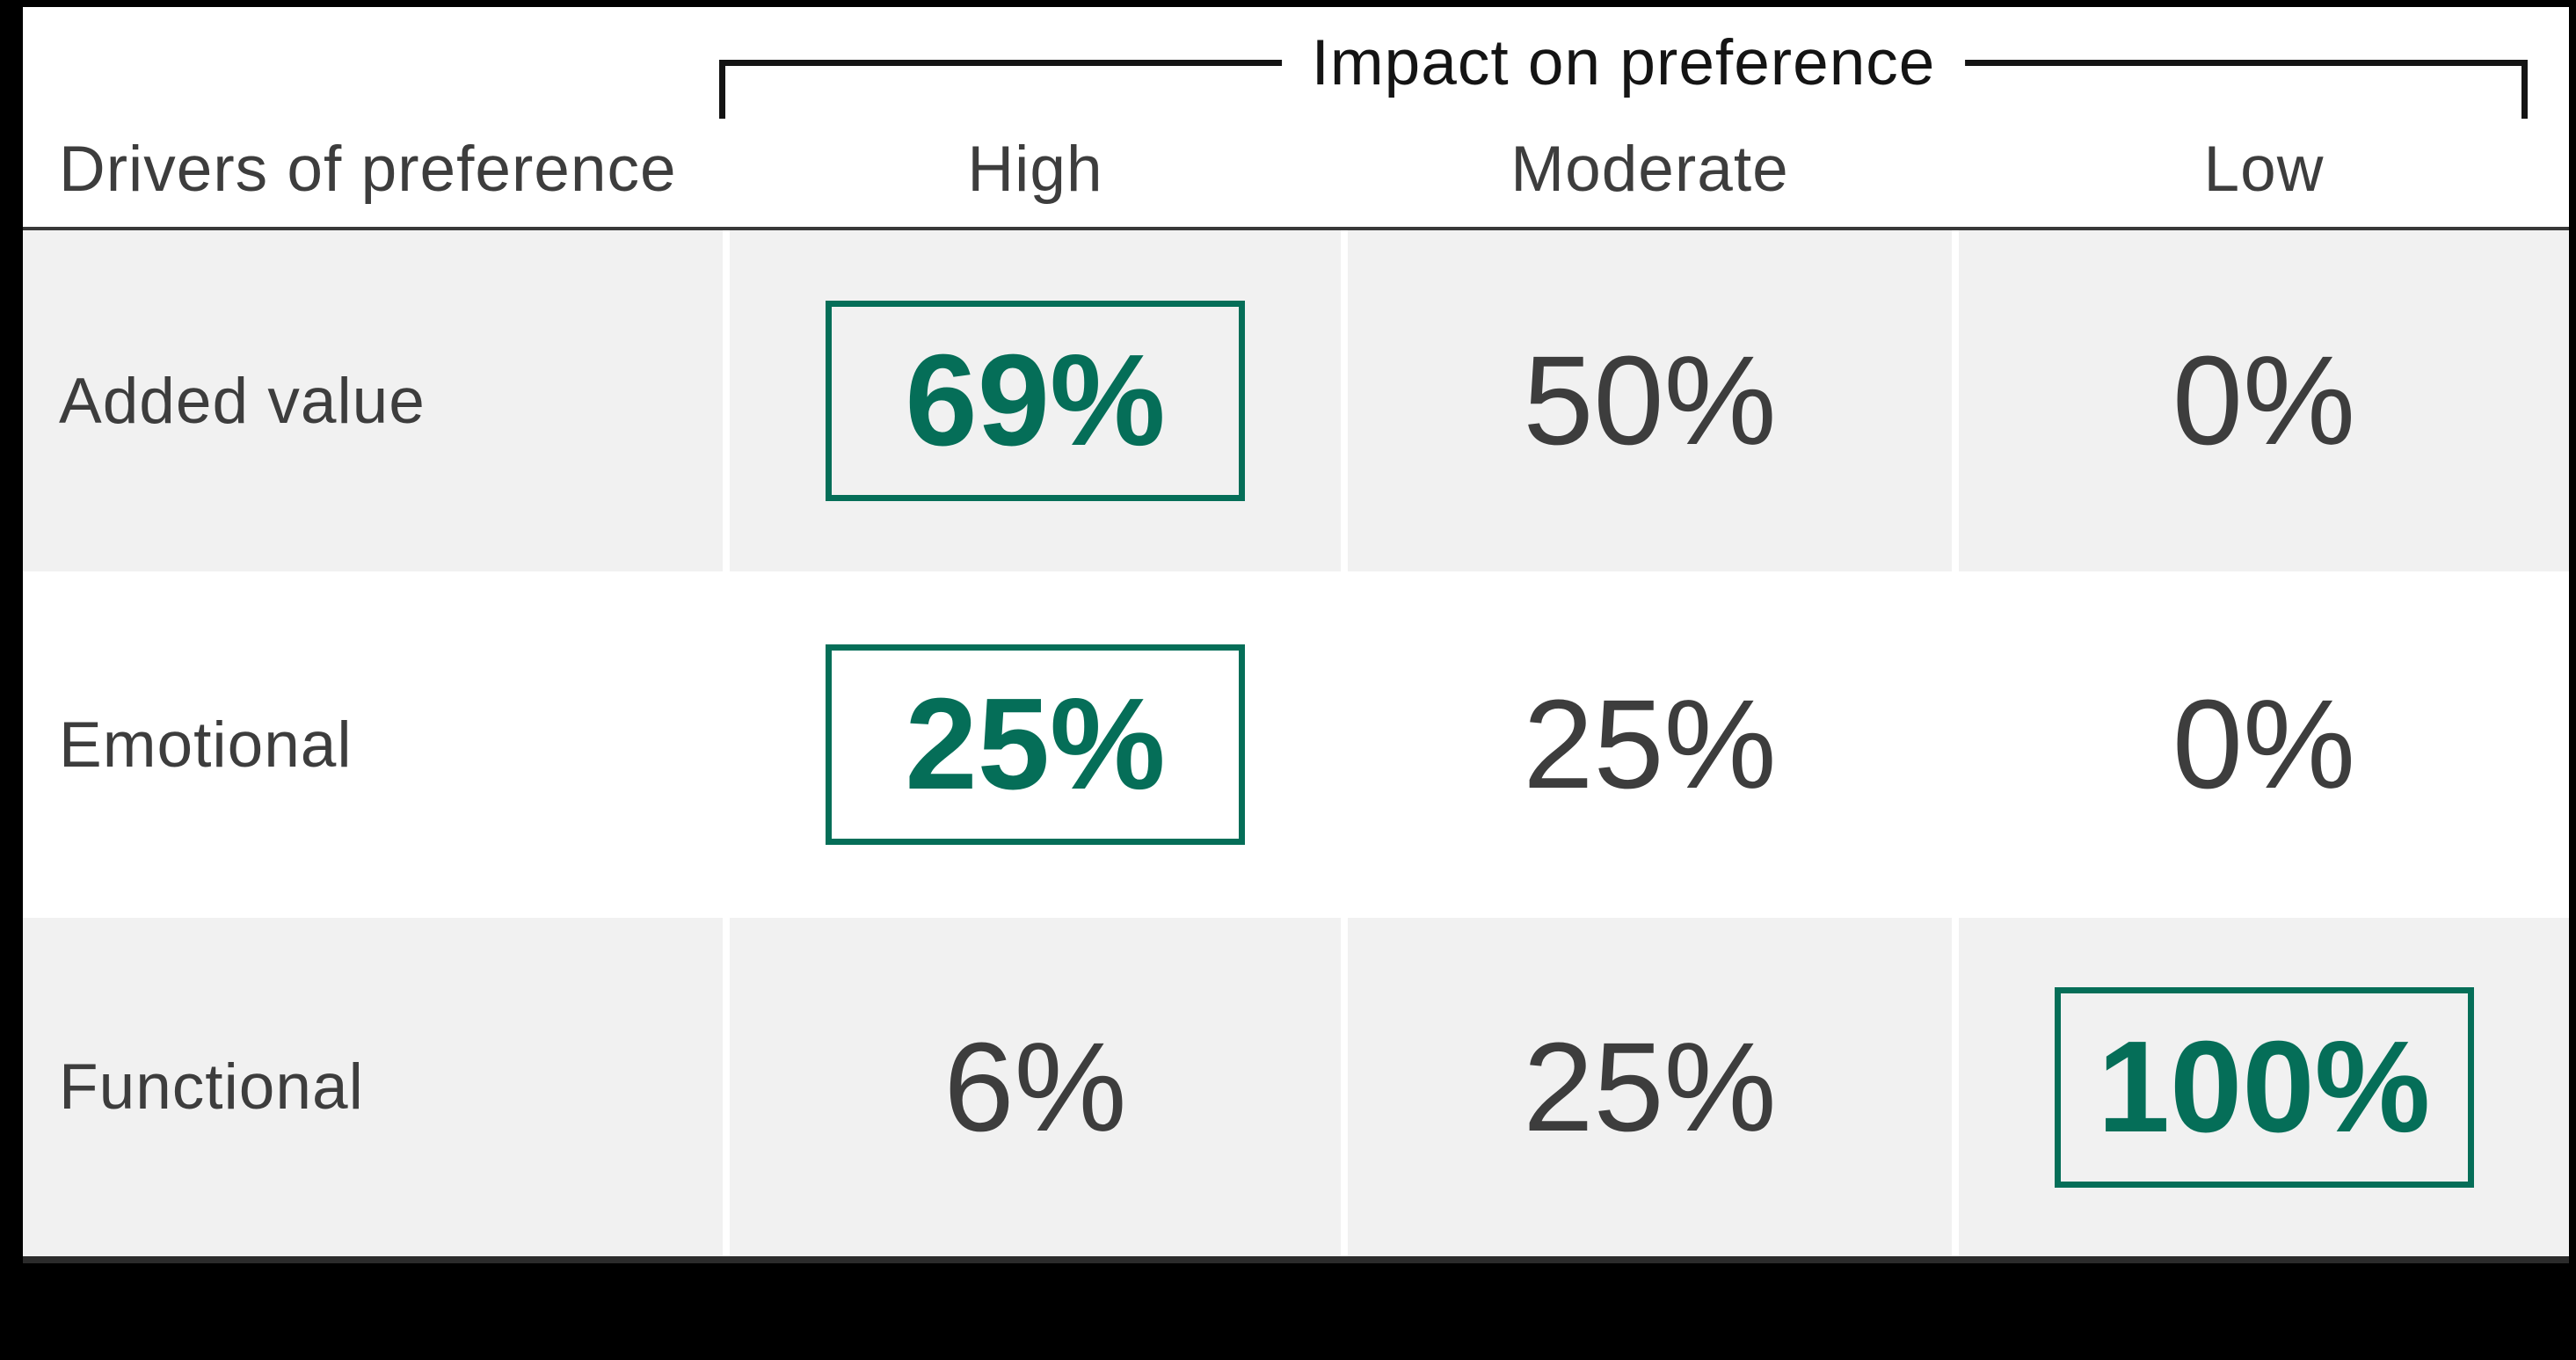  Describe the element at coordinates (206, 745) in the screenshot. I see `row-label: Emotional` at that location.